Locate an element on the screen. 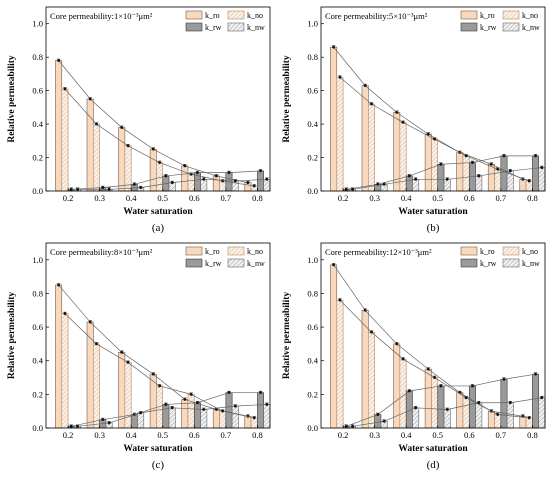 The image size is (550, 478). x-tick-label-3: 0.5 is located at coordinates (162, 198).